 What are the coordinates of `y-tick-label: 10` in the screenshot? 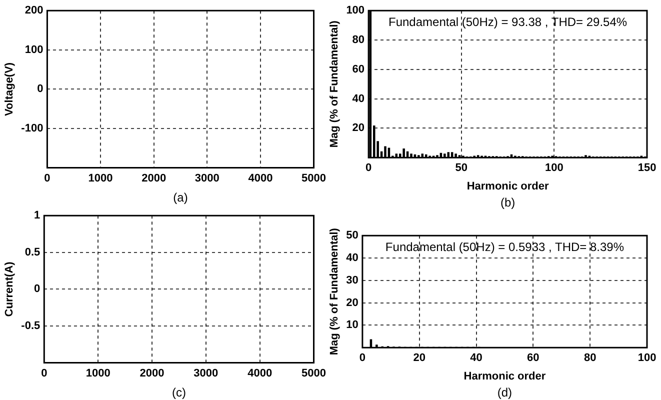 It's located at (352, 325).